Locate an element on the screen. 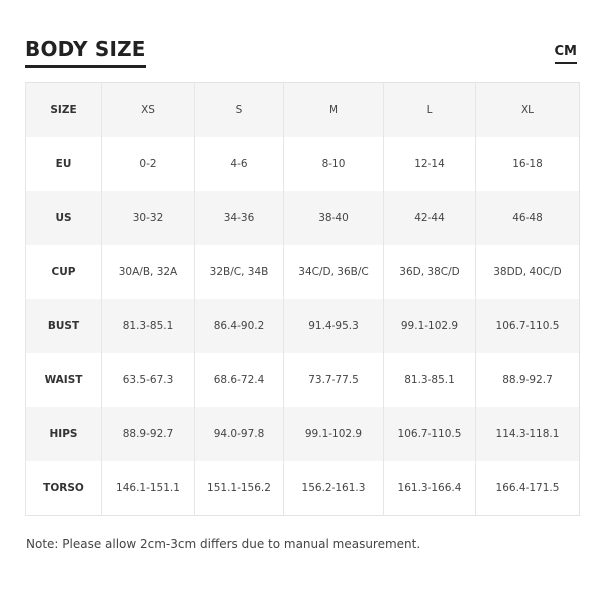  table-cell: 30-32 is located at coordinates (148, 218).